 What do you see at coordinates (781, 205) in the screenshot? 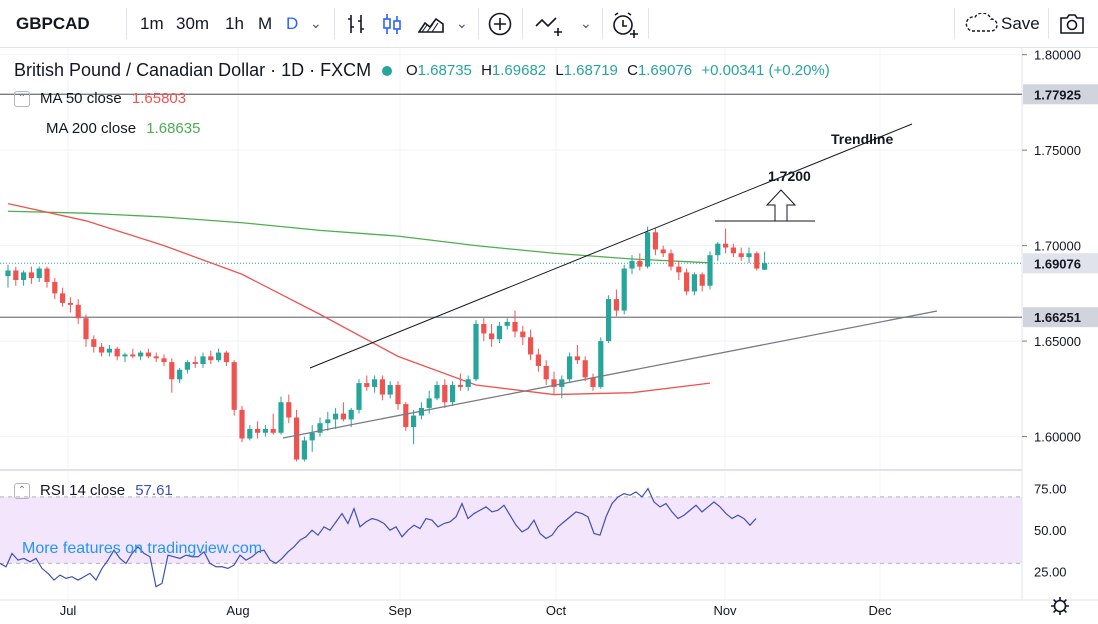
I see `target-arrow-icon` at bounding box center [781, 205].